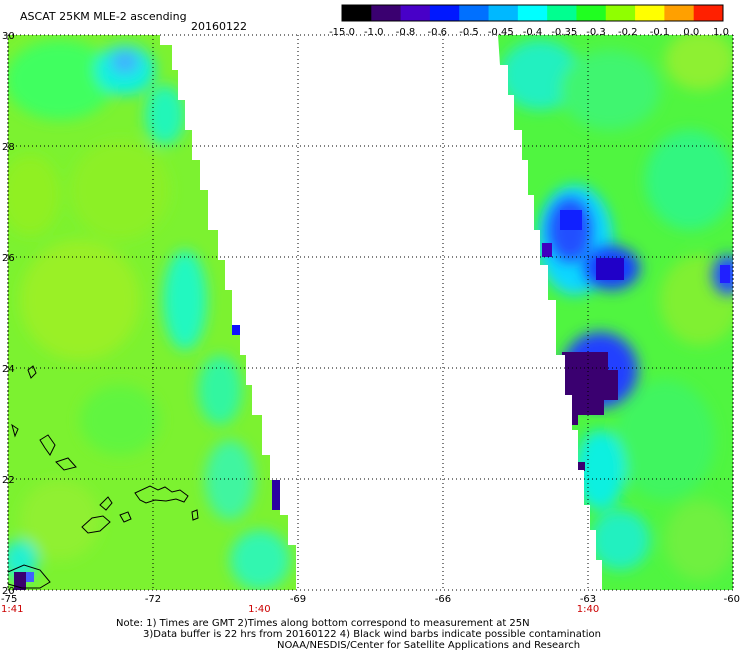  I want to click on island-acklins, so click(106, 503).